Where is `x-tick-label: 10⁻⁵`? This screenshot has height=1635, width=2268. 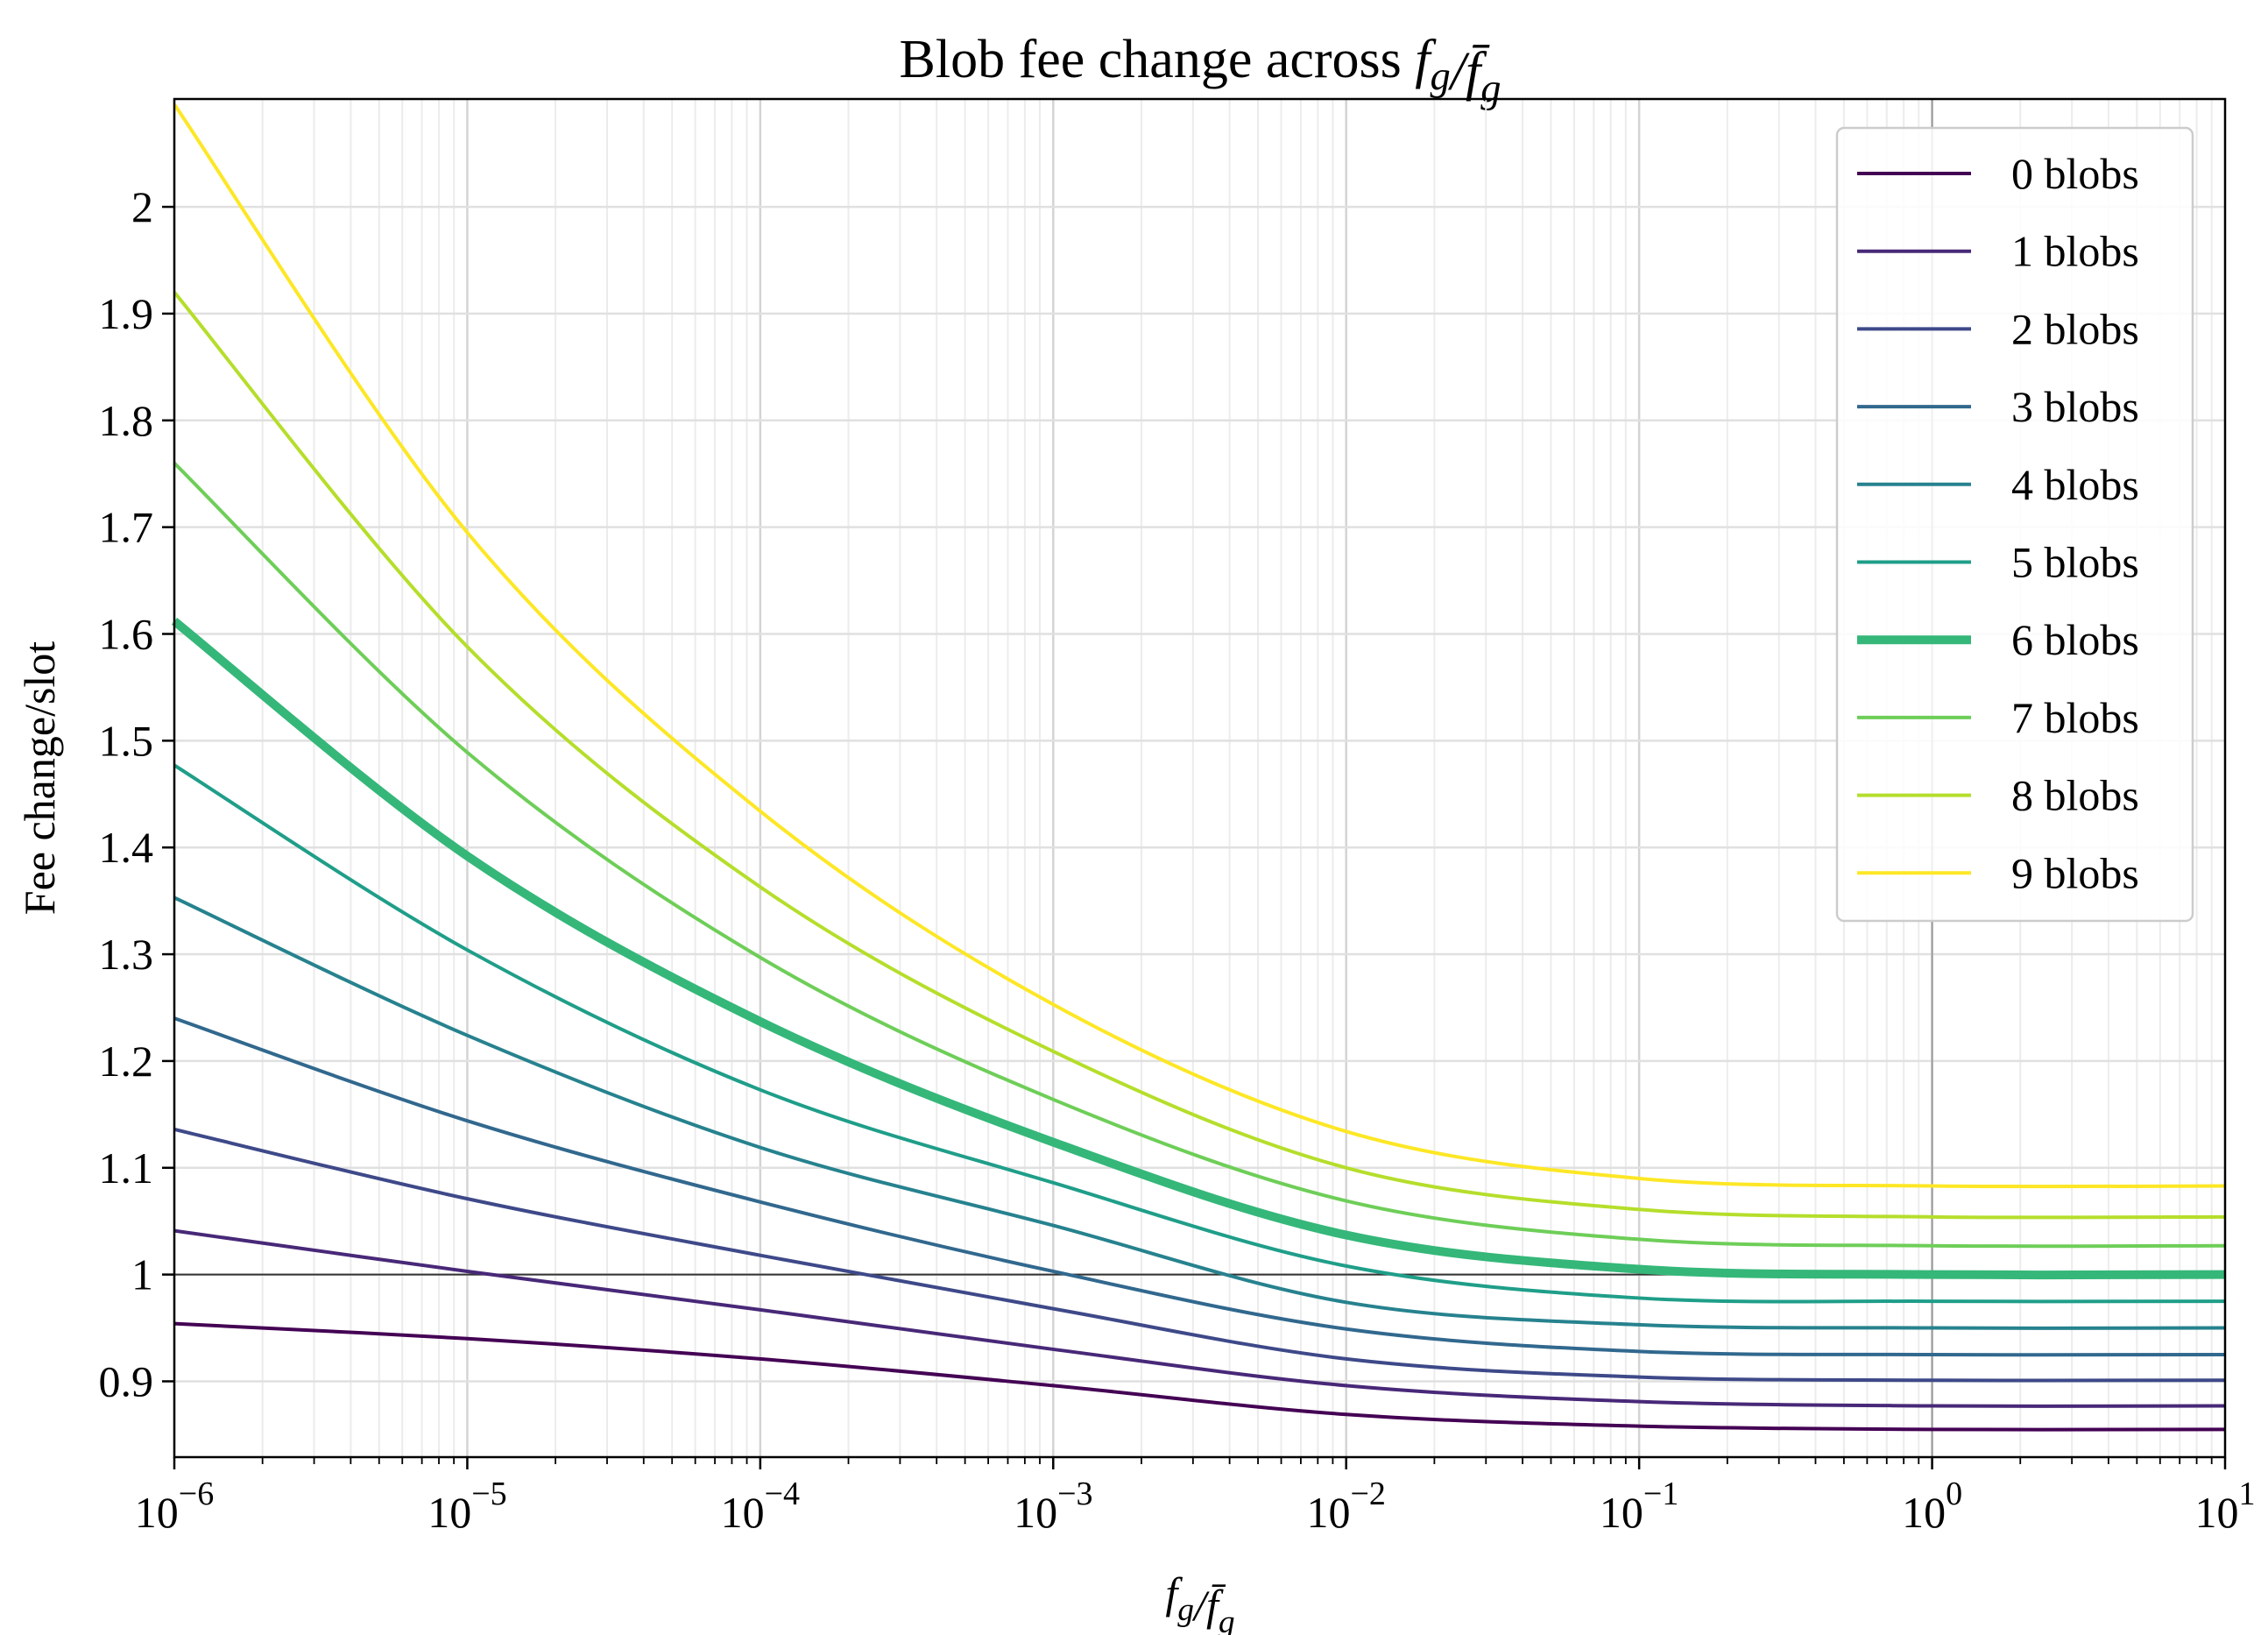
x-tick-label: 10⁻⁵ is located at coordinates (467, 1506).